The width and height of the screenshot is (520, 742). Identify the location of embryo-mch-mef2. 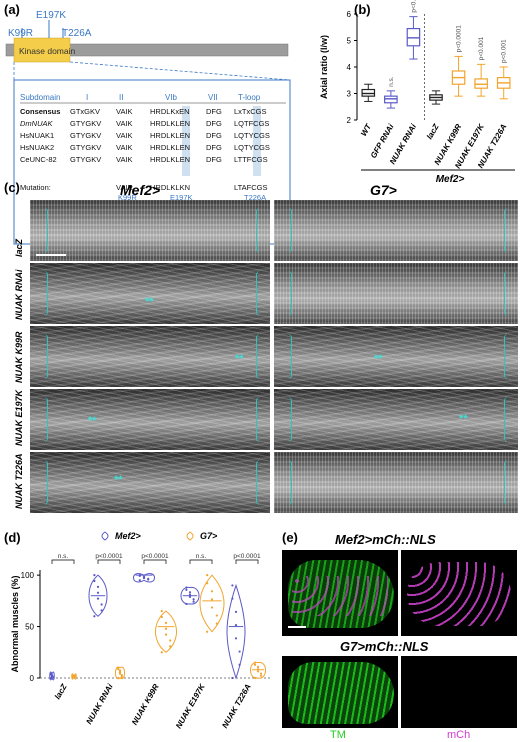
(459, 593).